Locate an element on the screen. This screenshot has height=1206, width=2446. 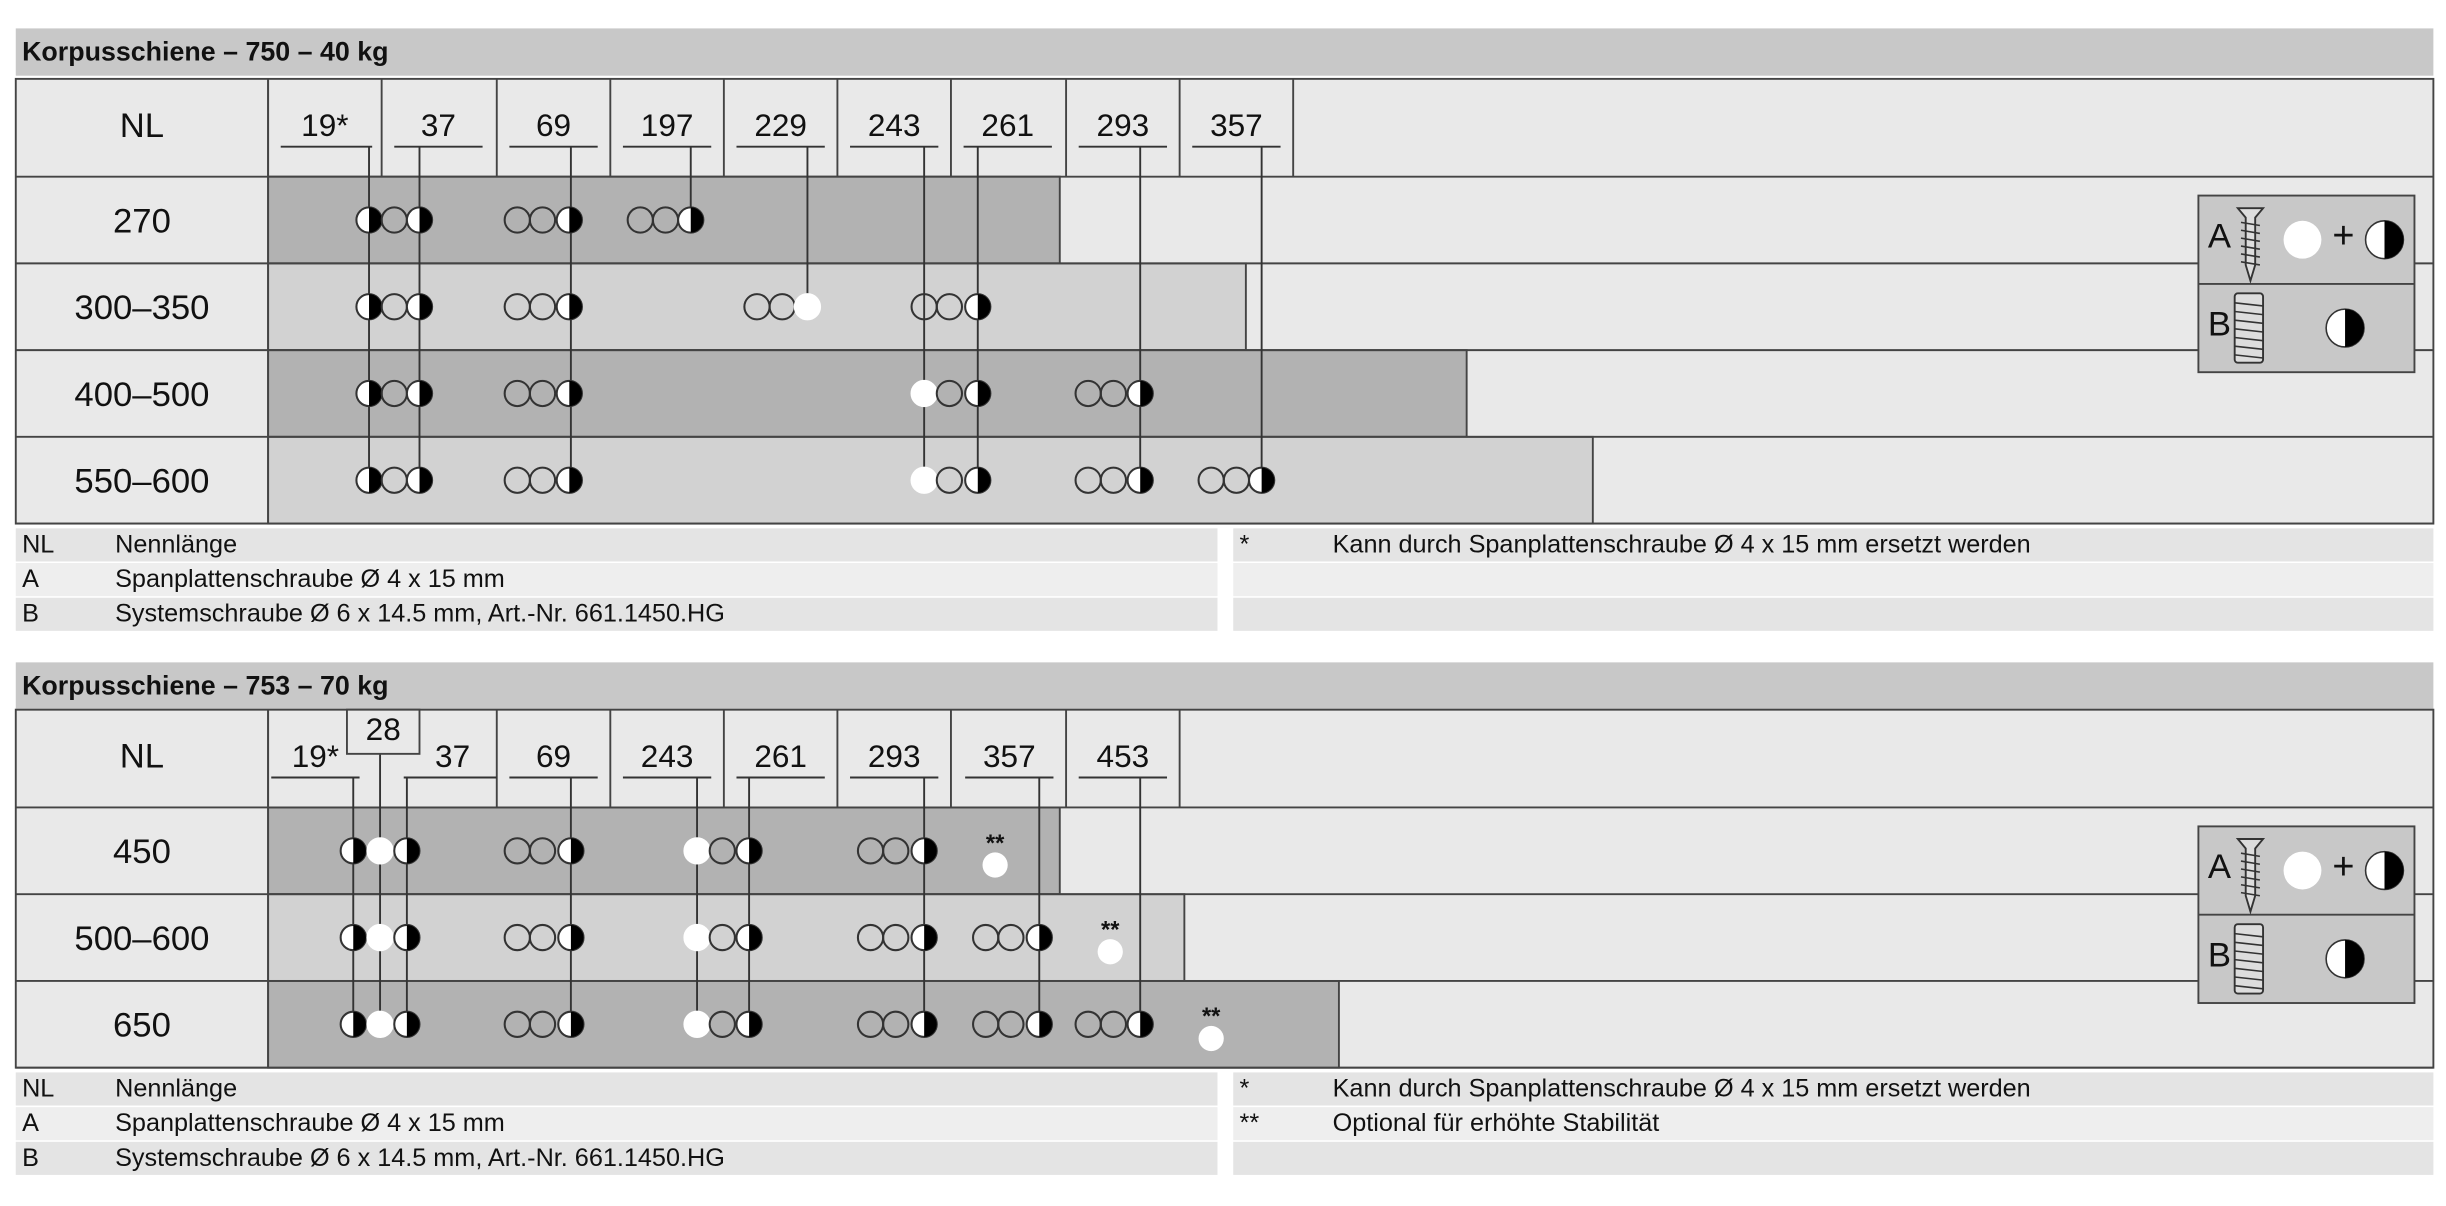
row-label: 270 is located at coordinates (142, 221).